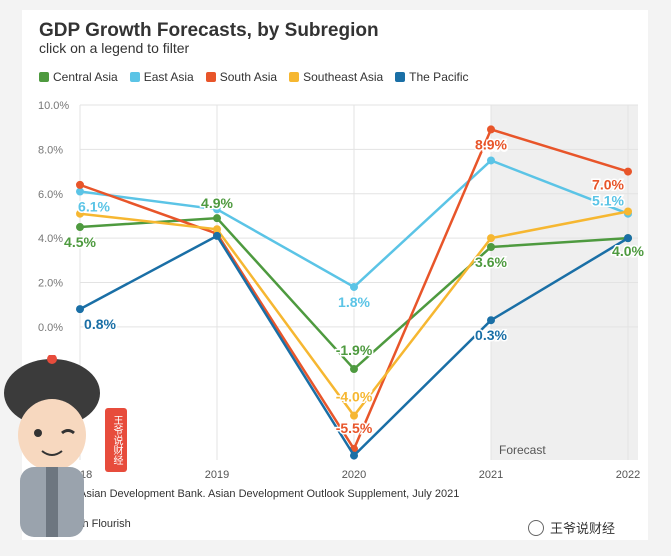  What do you see at coordinates (439, 77) in the screenshot?
I see `legend-label: The Pacific` at bounding box center [439, 77].